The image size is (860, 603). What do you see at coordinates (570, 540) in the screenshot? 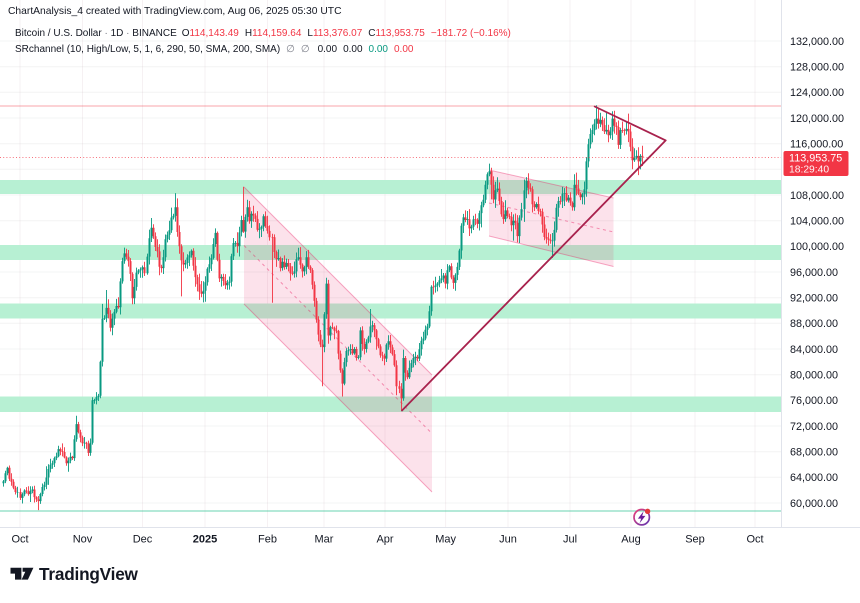
I see `svg-text: Jul` at bounding box center [570, 540].